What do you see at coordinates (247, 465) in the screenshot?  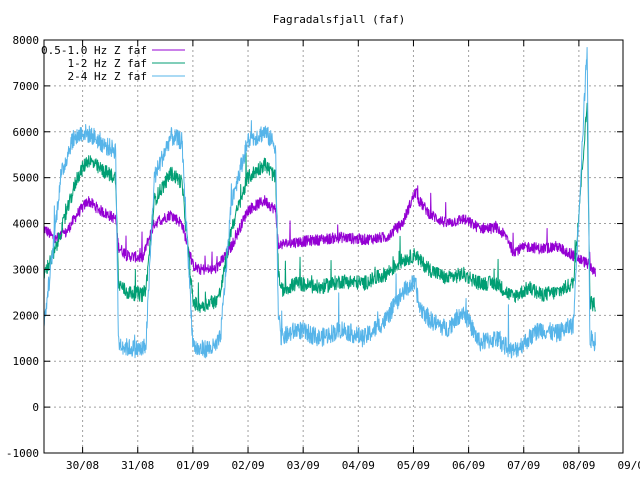 I see `x-tick-label: 02/09` at bounding box center [247, 465].